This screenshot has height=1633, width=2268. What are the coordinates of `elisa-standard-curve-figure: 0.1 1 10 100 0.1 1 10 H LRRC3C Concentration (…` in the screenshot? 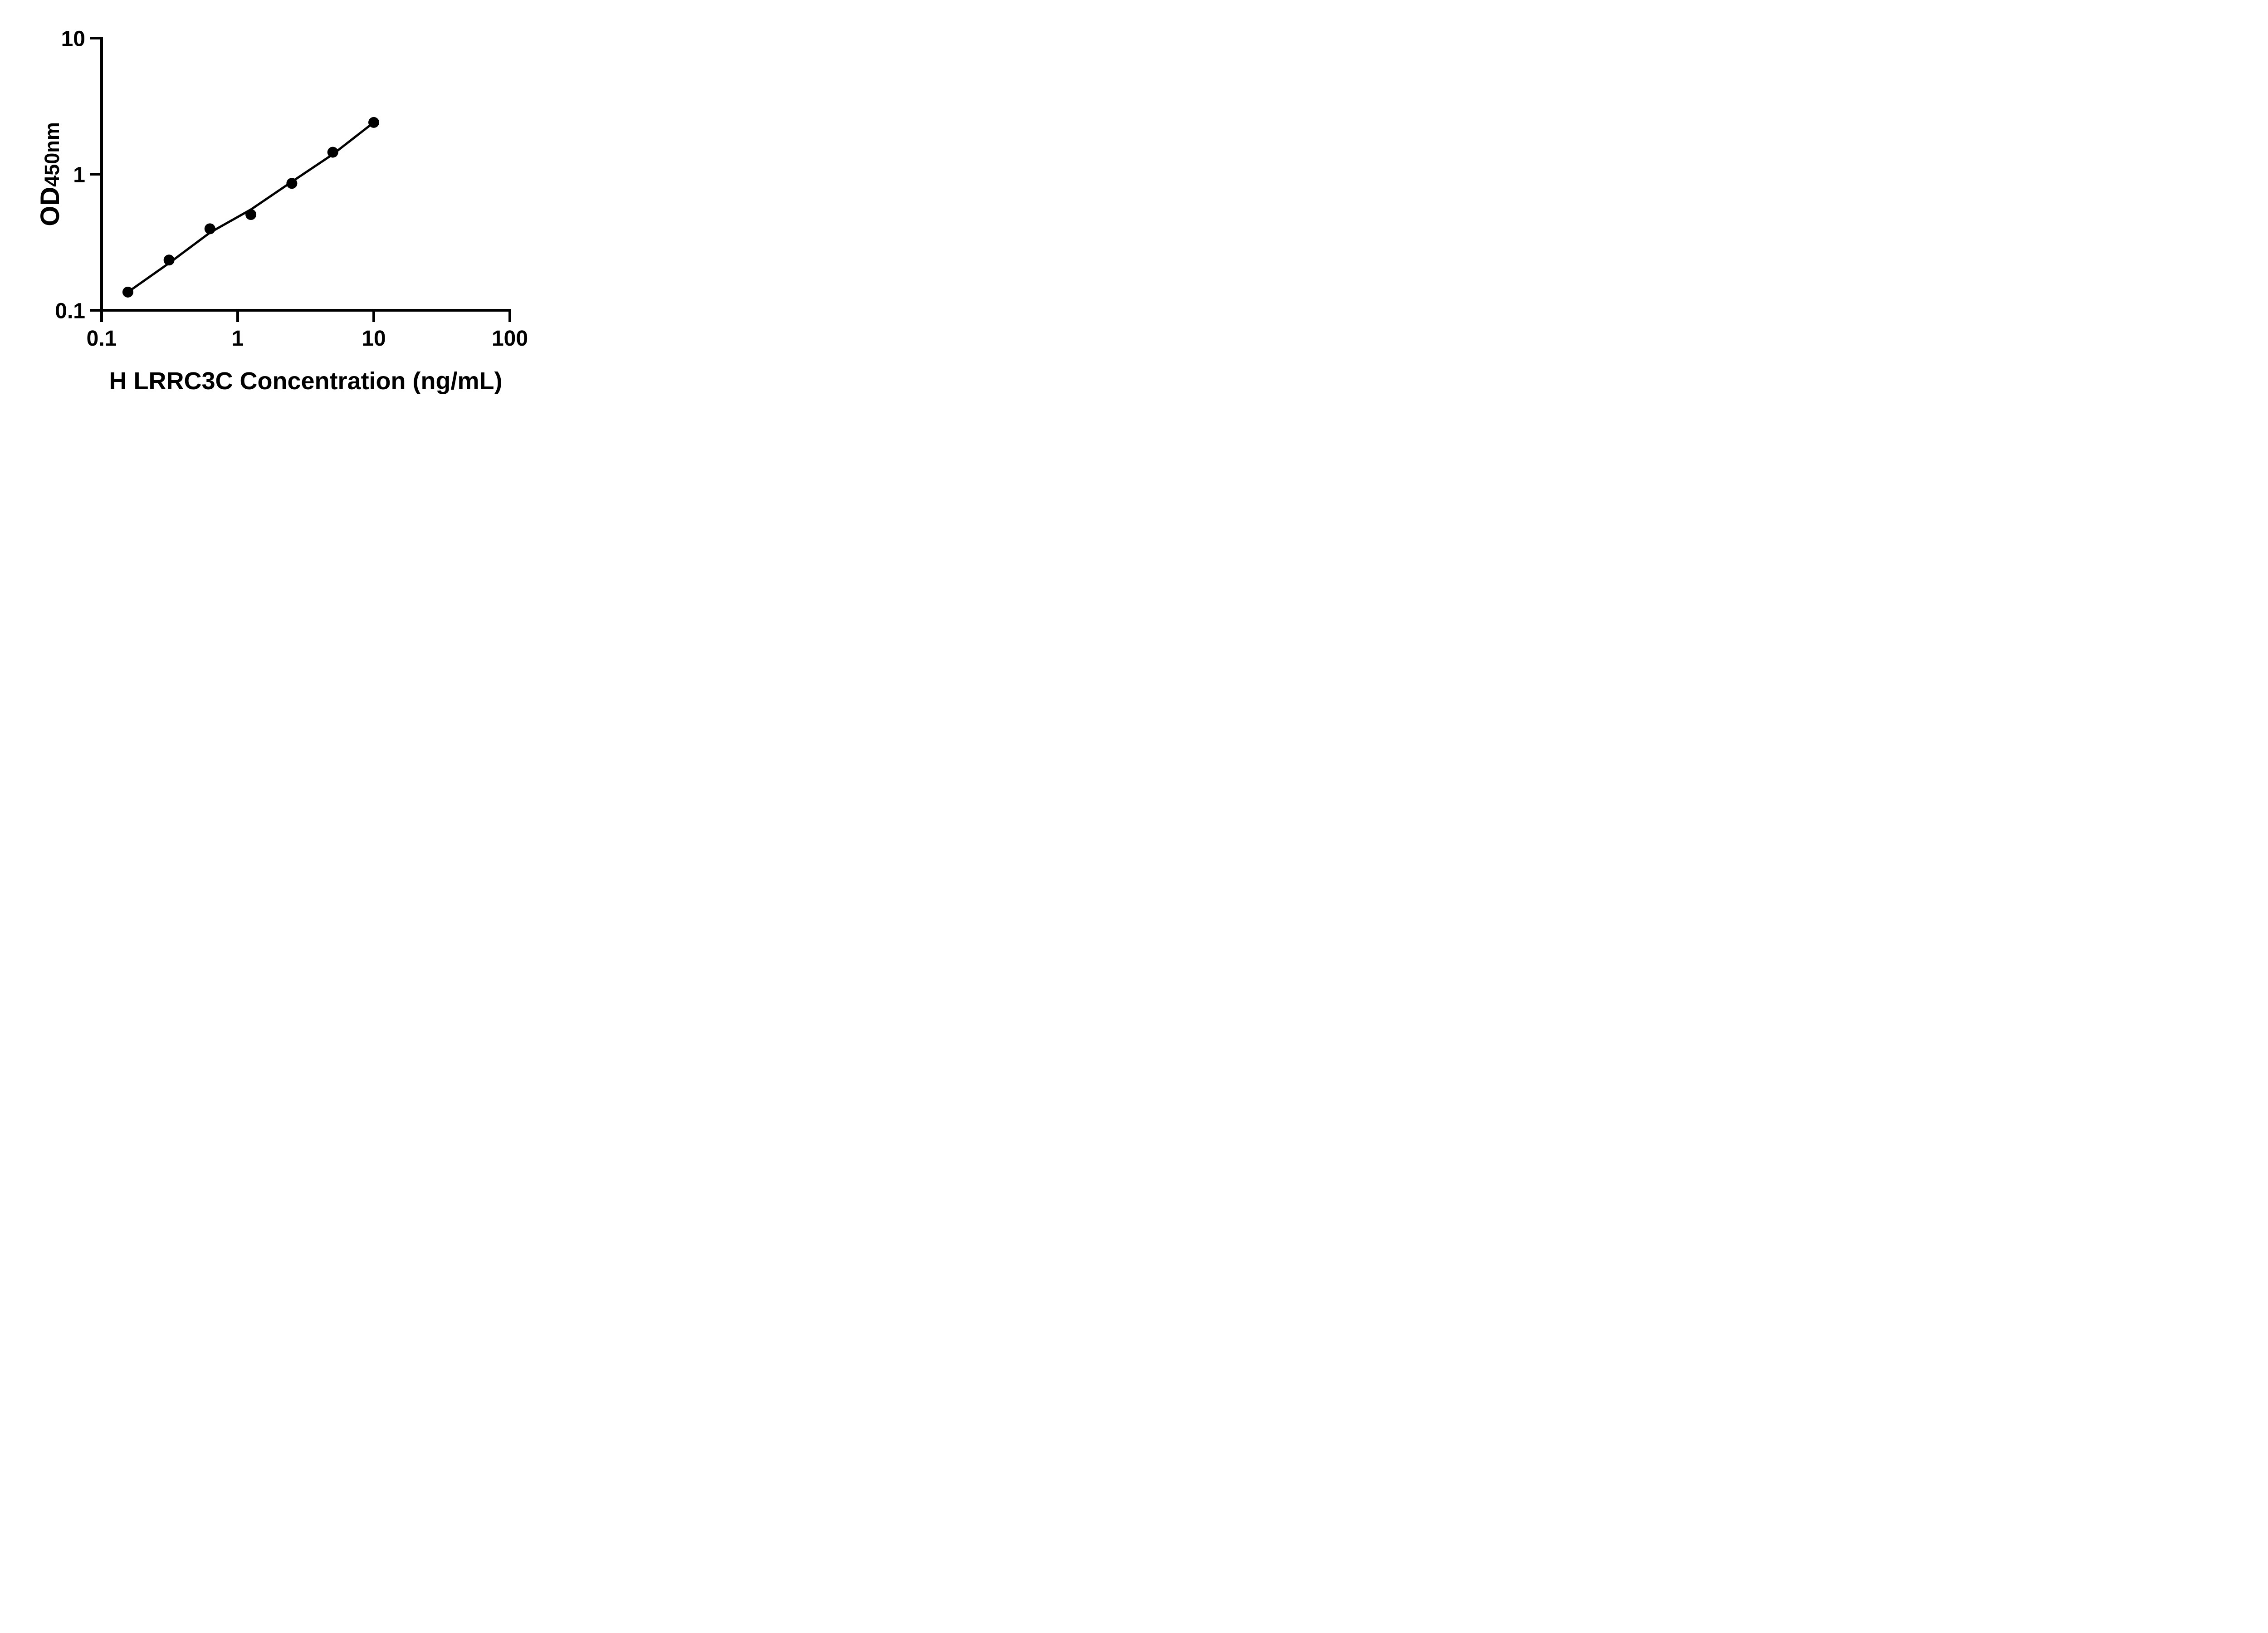 It's located at (286, 204).